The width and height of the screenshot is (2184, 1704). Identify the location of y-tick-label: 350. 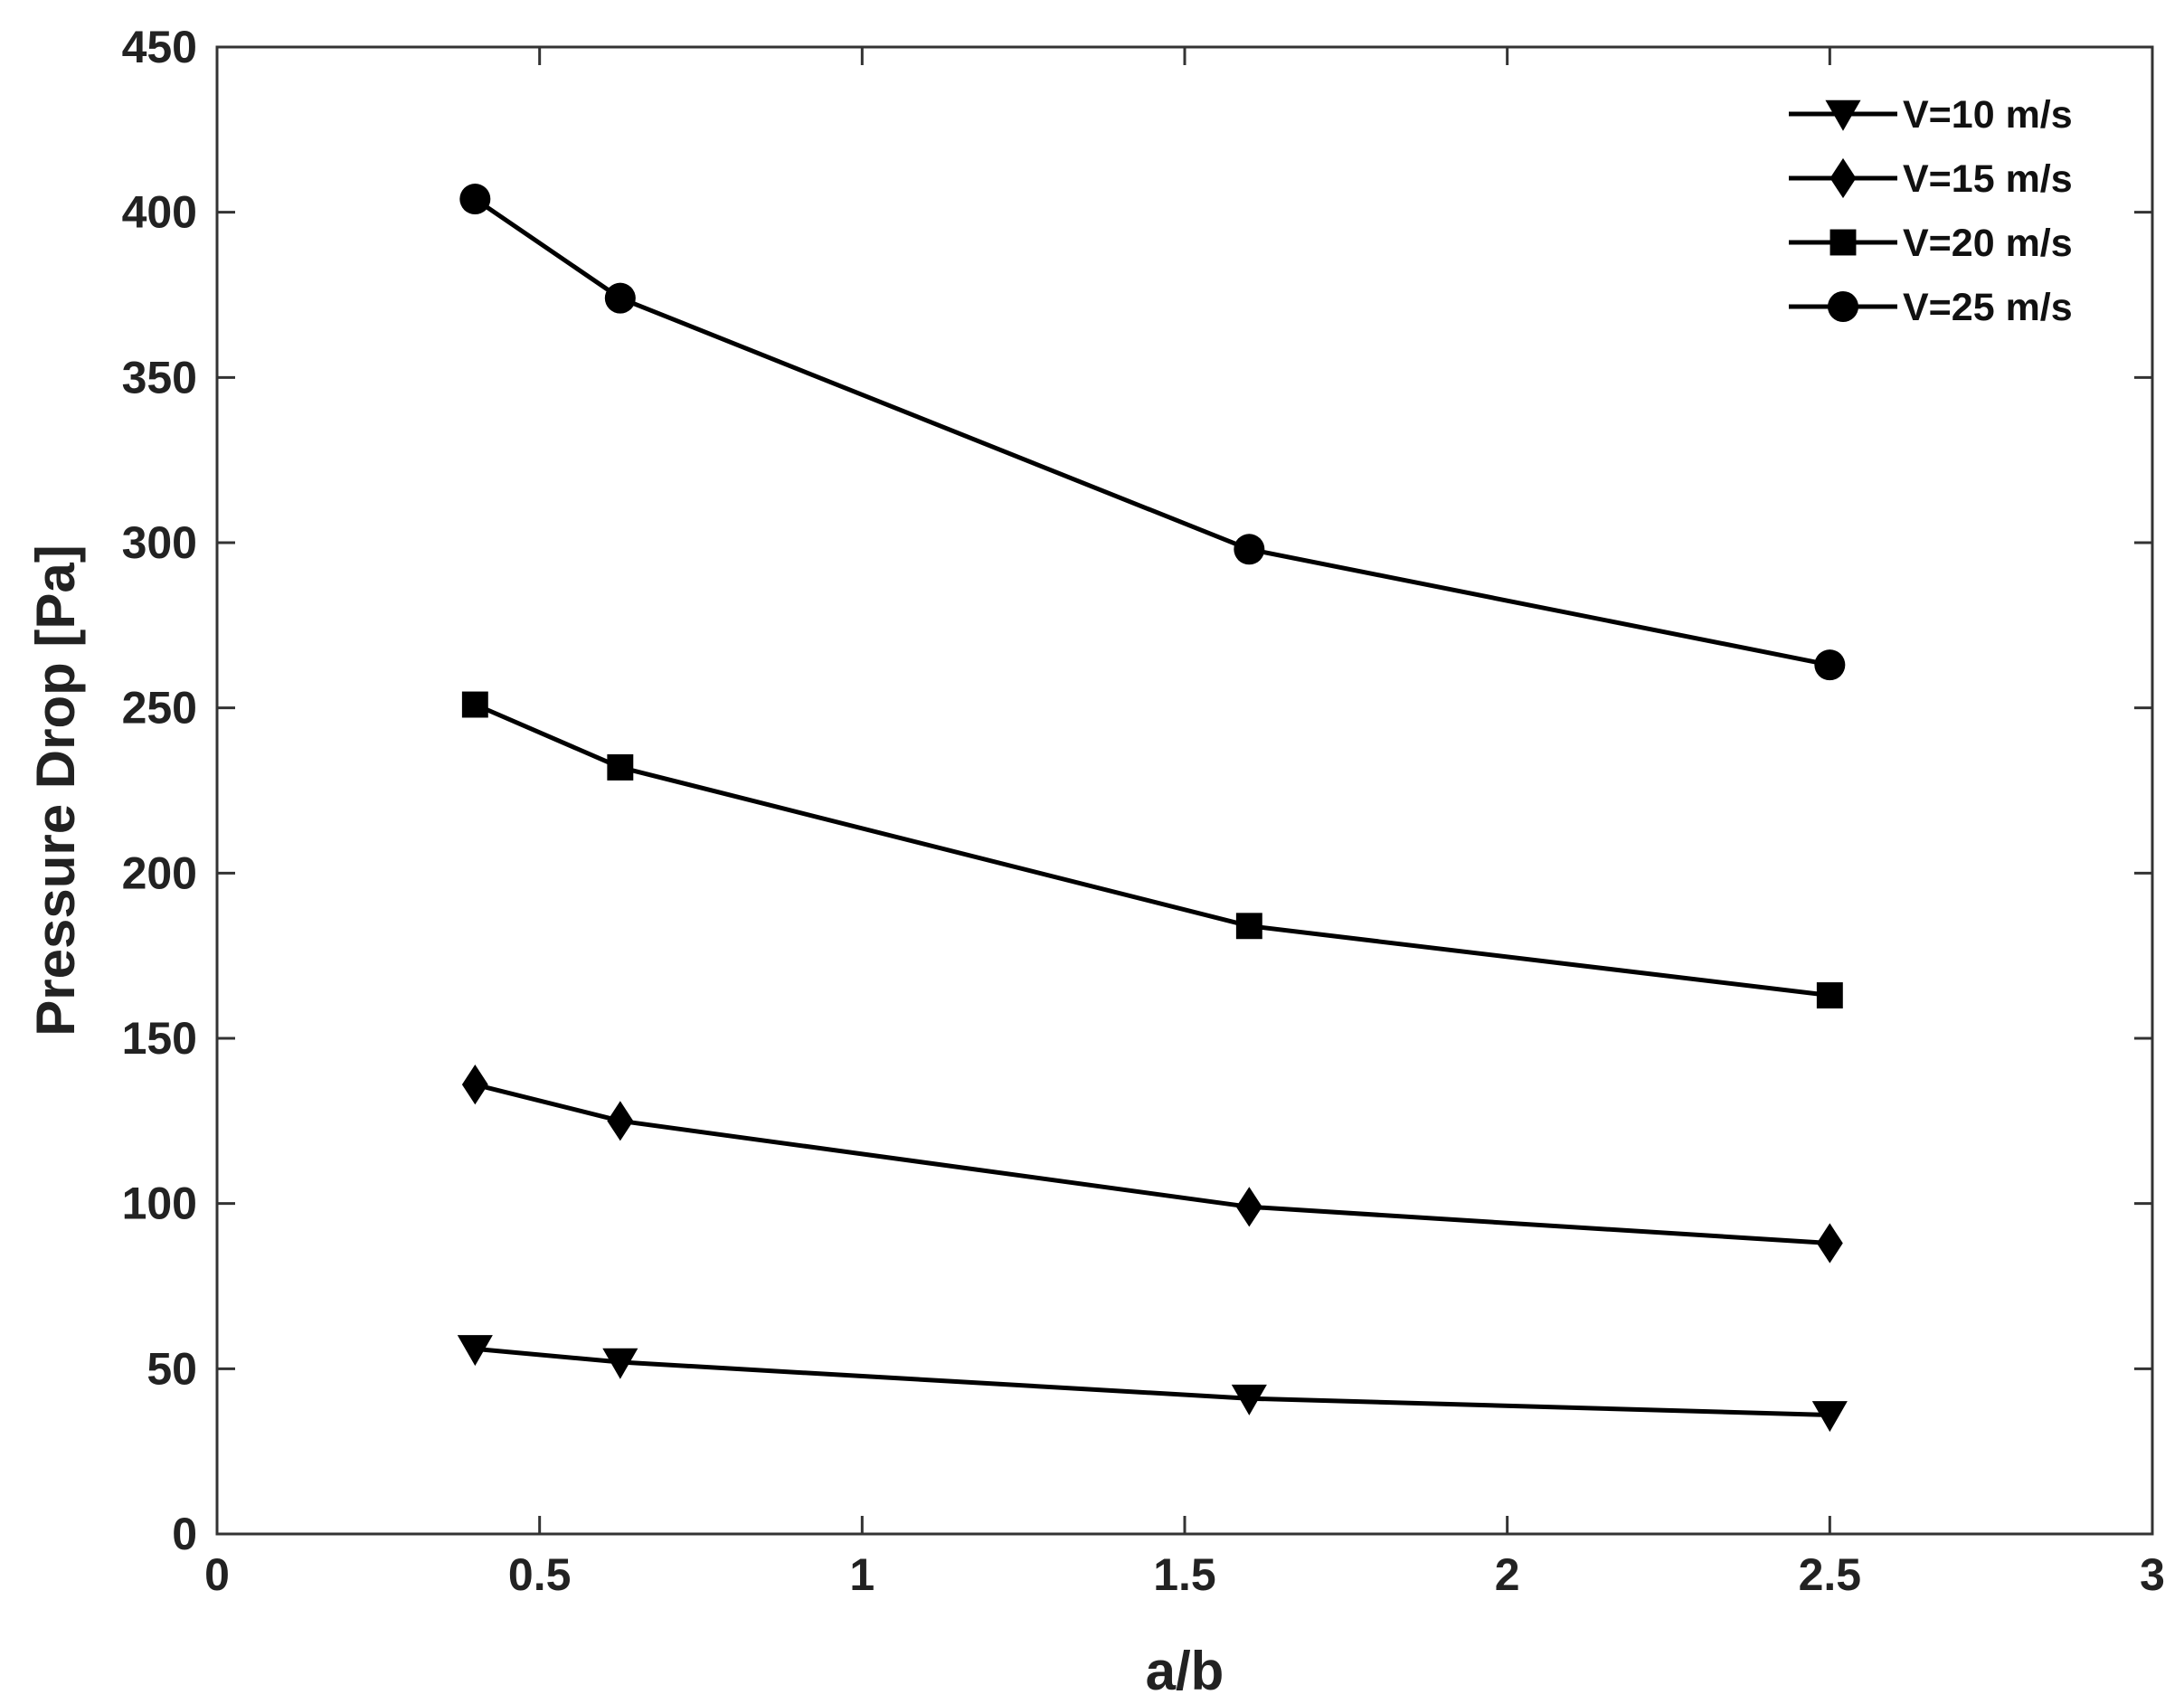
(159, 377).